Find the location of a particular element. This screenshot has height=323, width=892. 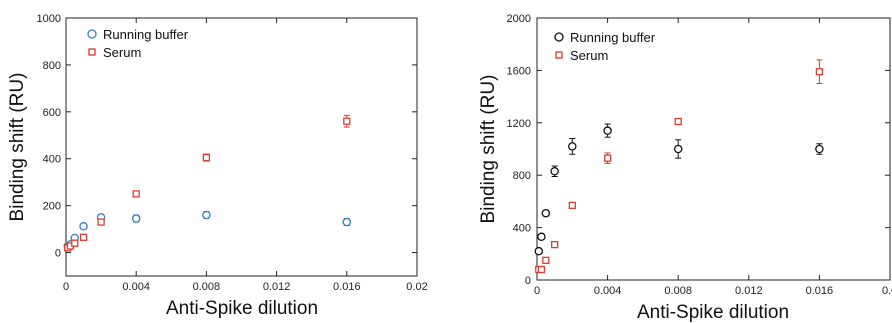

x-axis-label-left: Anti-Spike dilution is located at coordinates (242, 308).